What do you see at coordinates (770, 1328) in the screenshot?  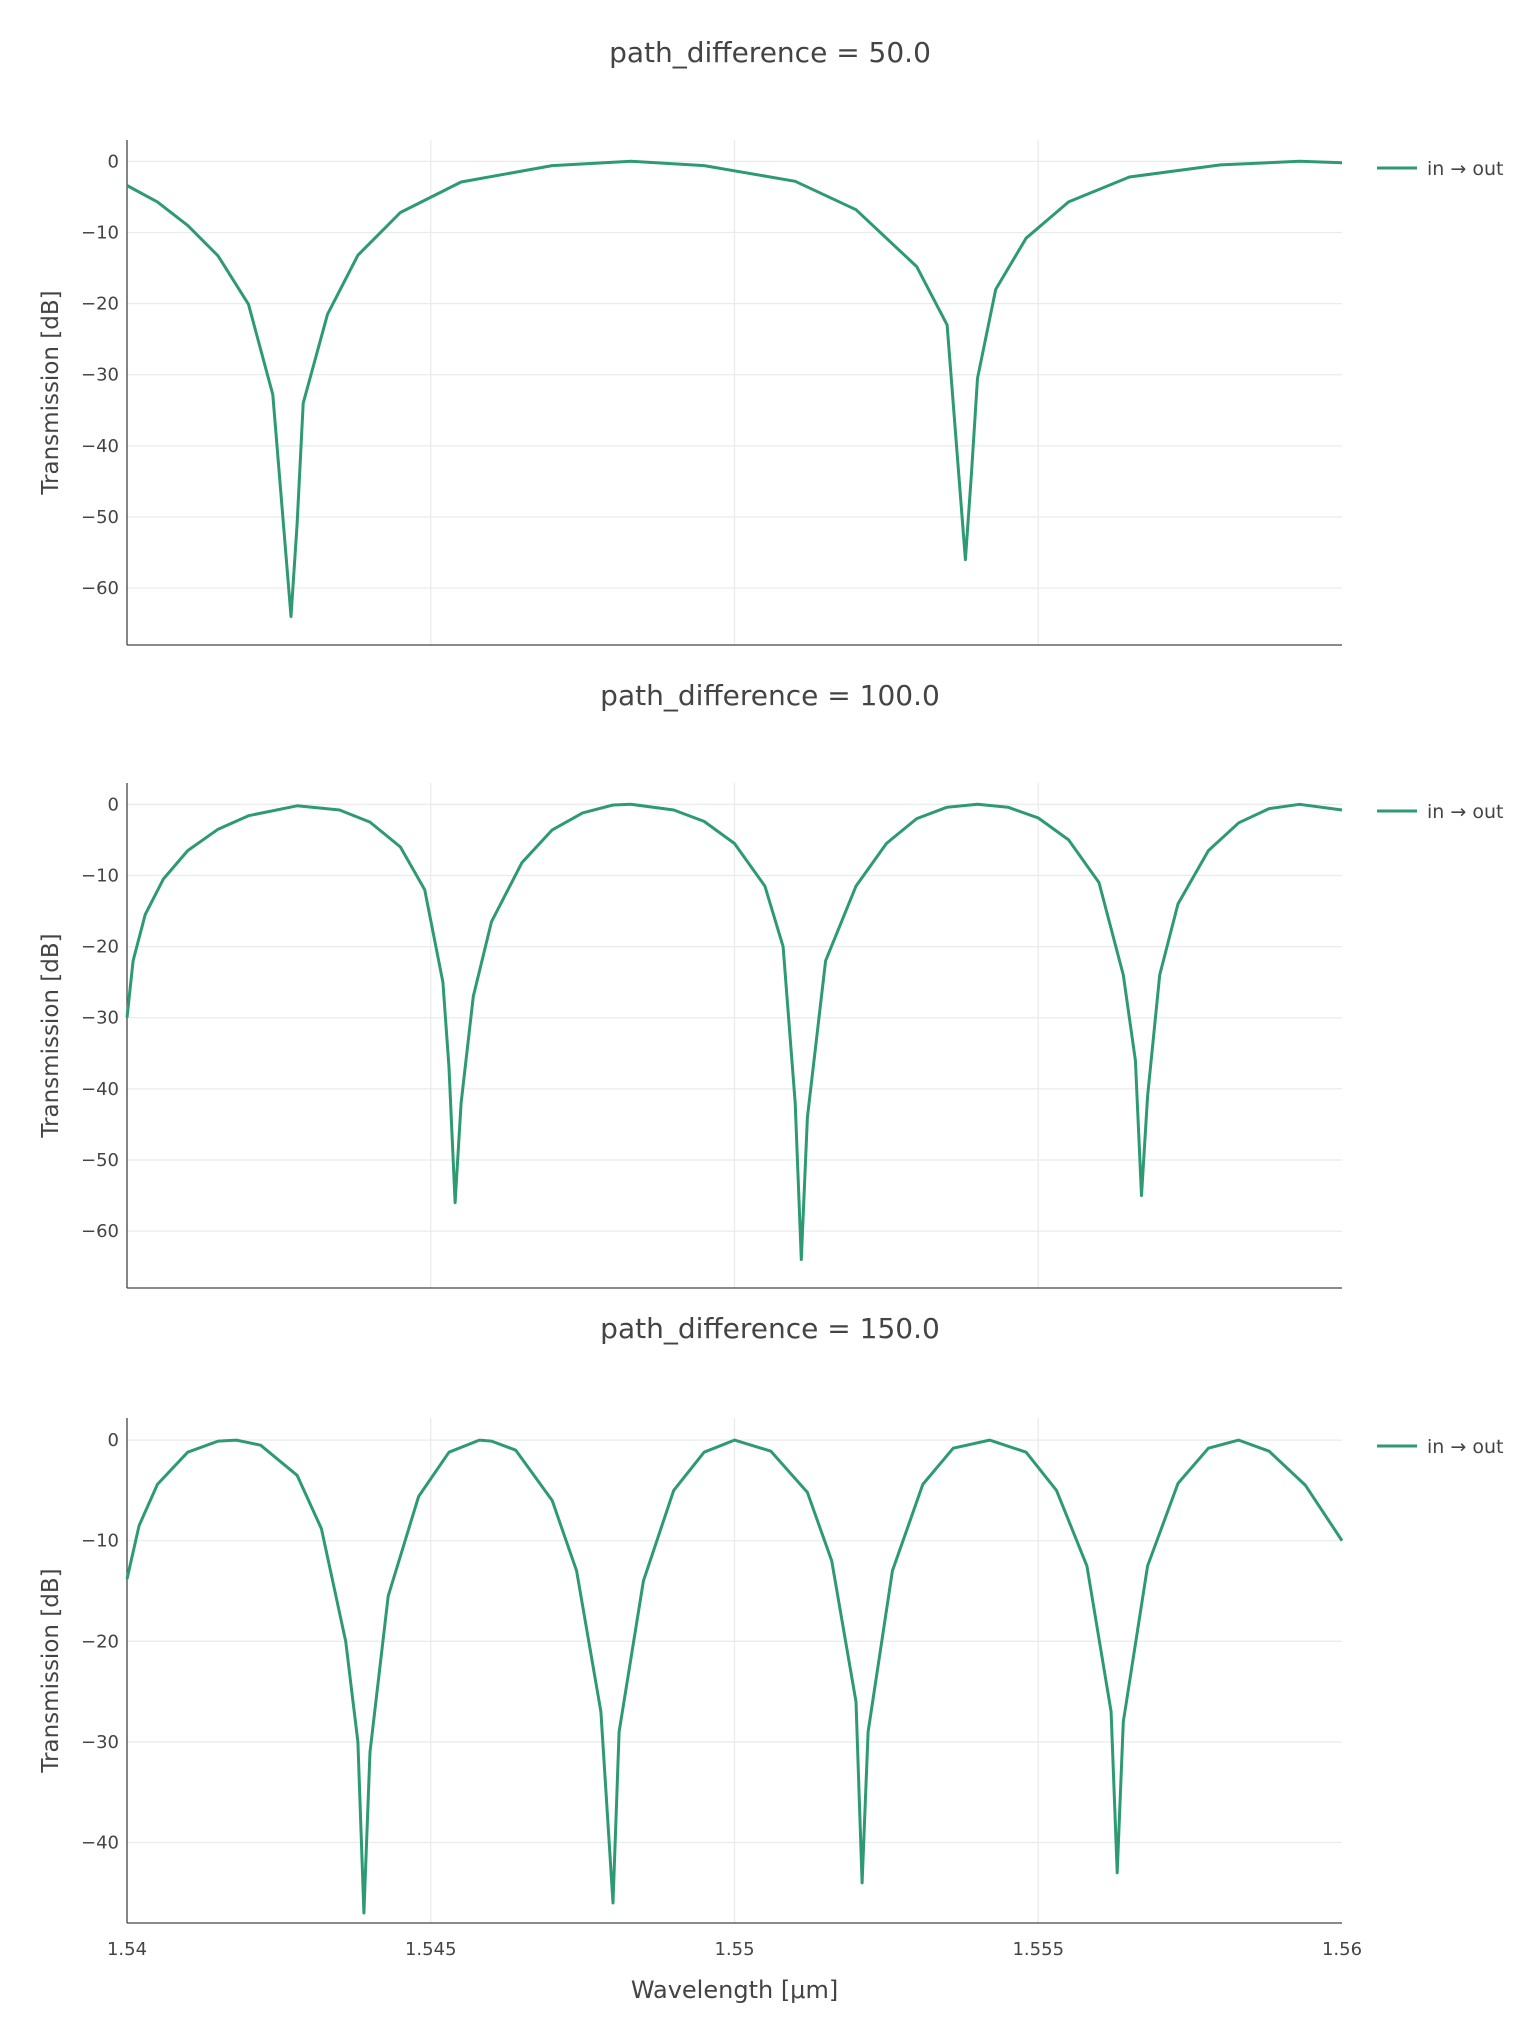 I see `subplot-title: path_difference = 150.0` at bounding box center [770, 1328].